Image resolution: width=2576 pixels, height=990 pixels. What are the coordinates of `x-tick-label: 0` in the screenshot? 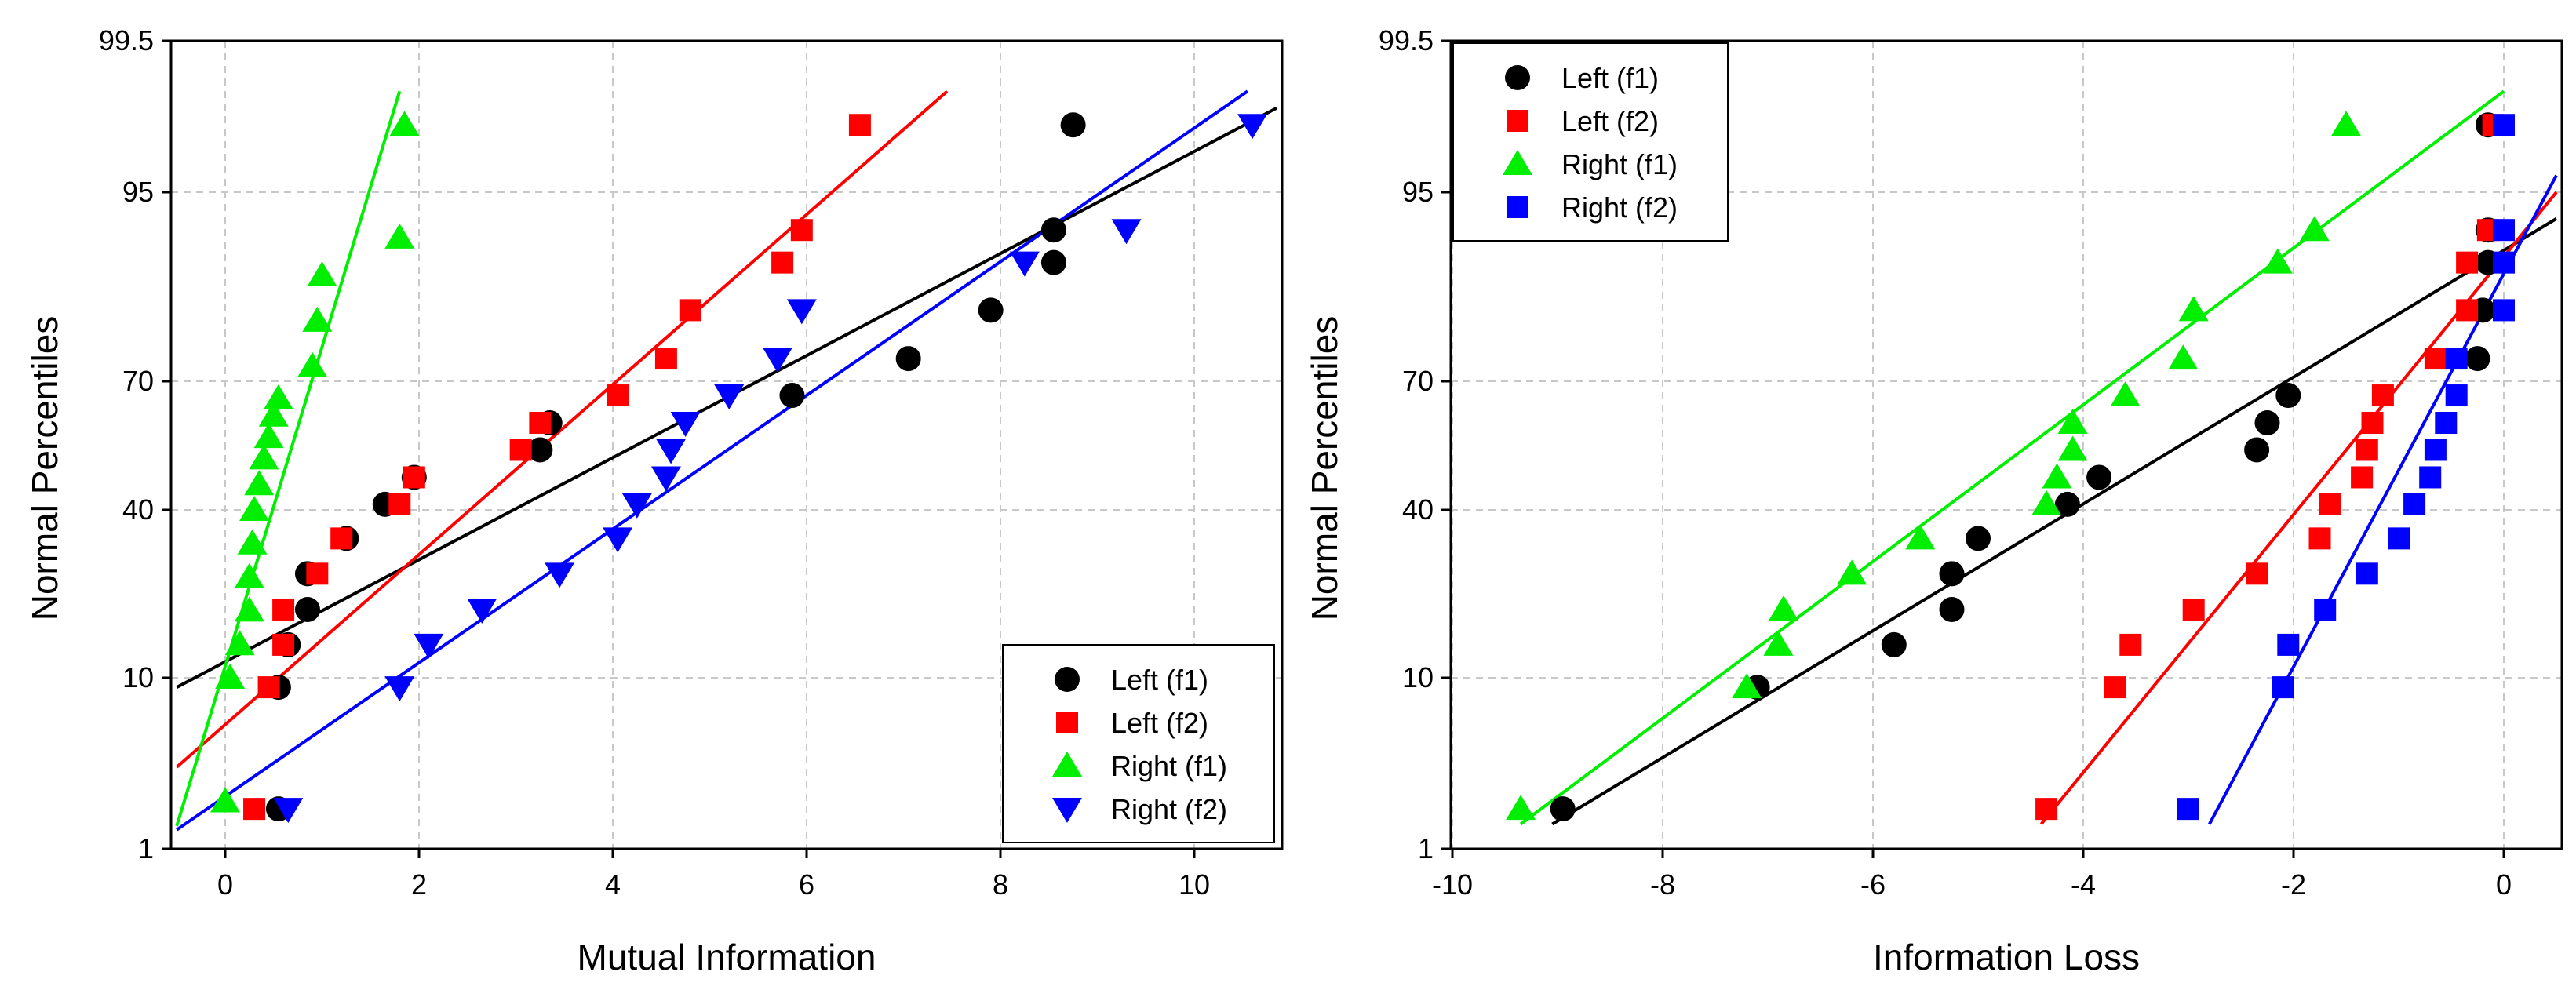 It's located at (2504, 885).